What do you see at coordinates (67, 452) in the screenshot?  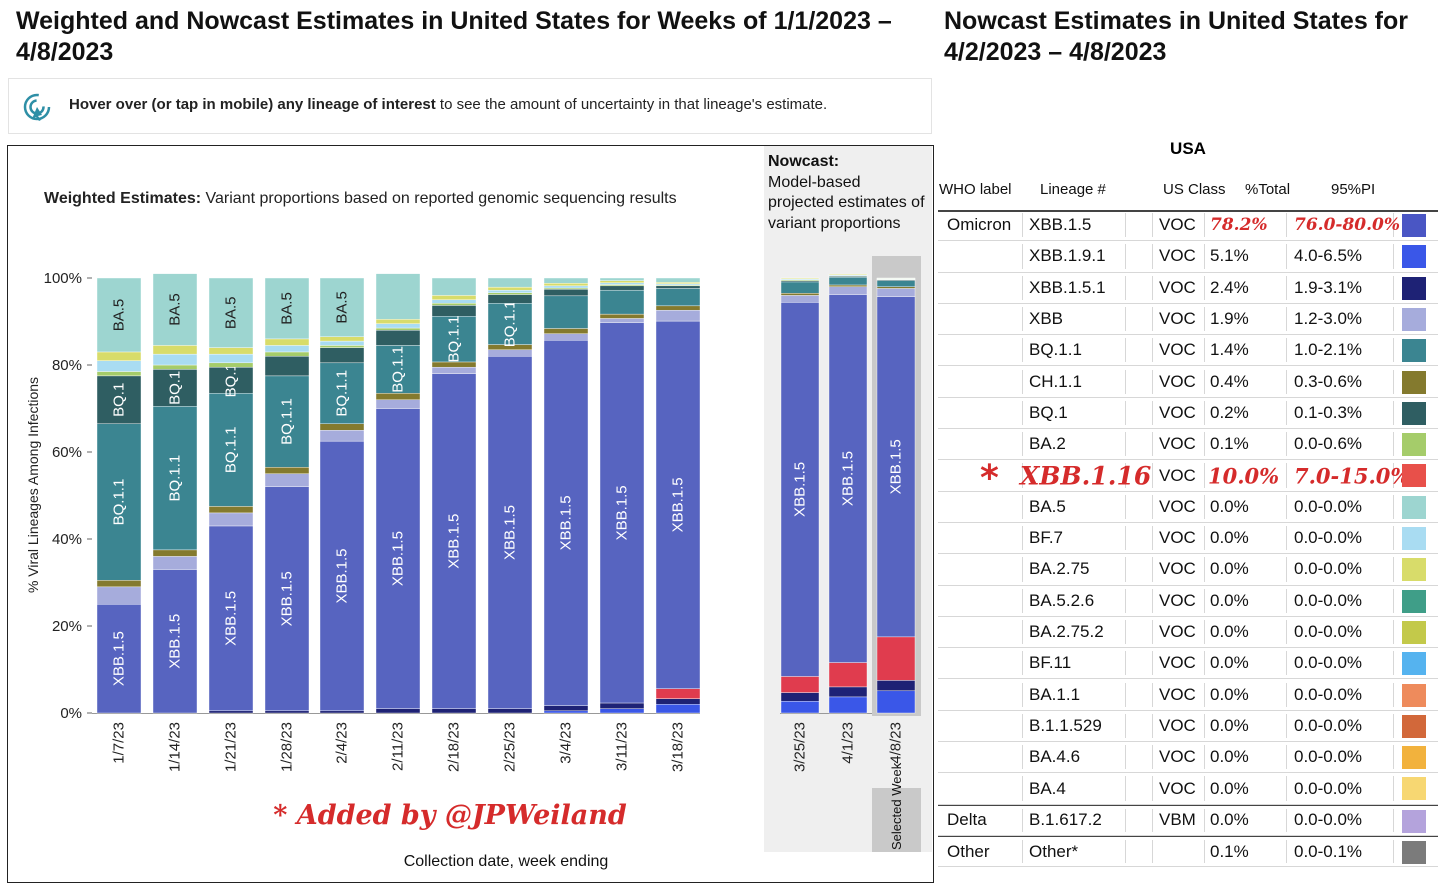 I see `y-tick-label: 60%` at bounding box center [67, 452].